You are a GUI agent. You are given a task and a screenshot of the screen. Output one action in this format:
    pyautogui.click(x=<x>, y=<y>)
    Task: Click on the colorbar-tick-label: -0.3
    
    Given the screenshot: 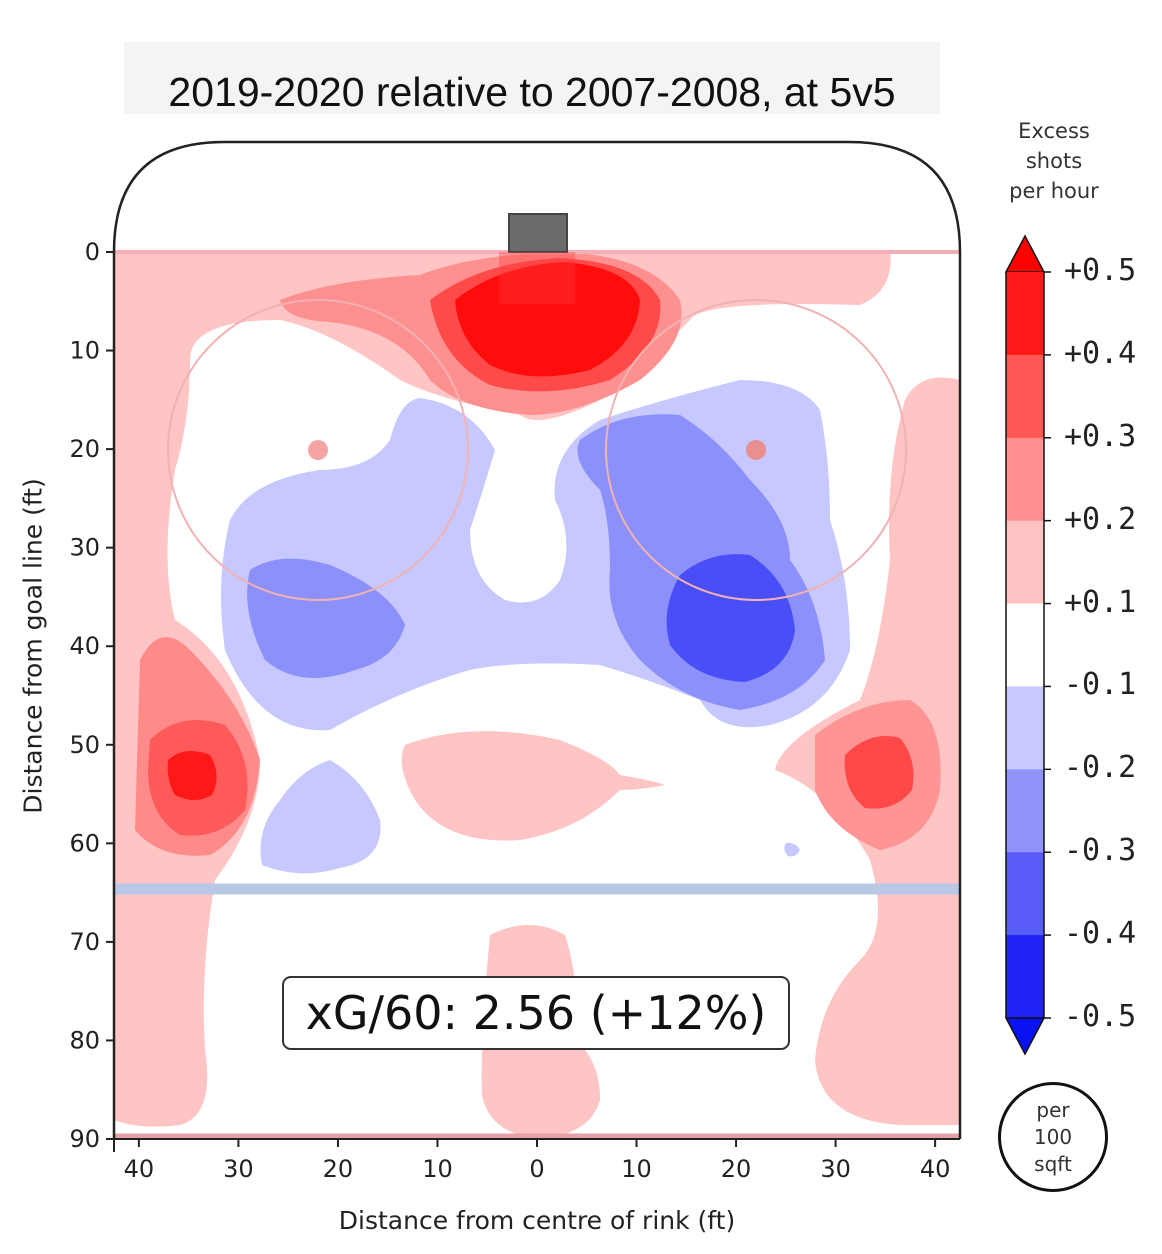 What is the action you would take?
    pyautogui.click(x=1100, y=851)
    